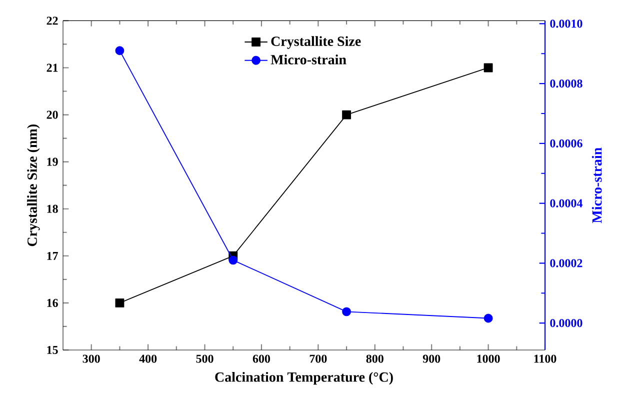 The image size is (630, 409). Describe the element at coordinates (52, 208) in the screenshot. I see `y-tick-label: 18` at that location.